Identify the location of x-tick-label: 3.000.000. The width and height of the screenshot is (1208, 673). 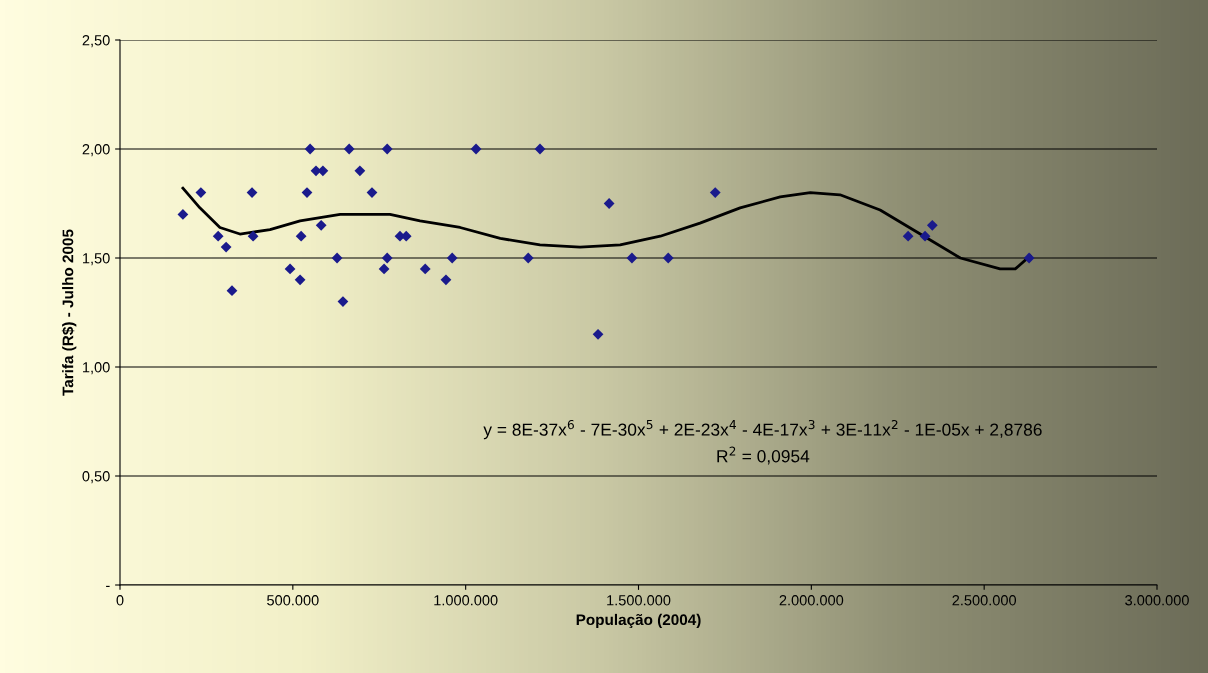
(1157, 600).